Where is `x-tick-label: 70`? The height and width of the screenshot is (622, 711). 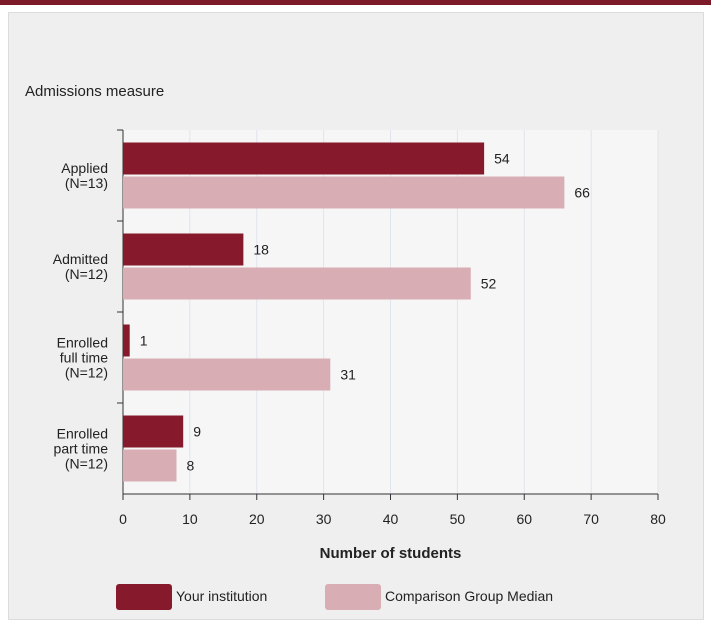
x-tick-label: 70 is located at coordinates (591, 519).